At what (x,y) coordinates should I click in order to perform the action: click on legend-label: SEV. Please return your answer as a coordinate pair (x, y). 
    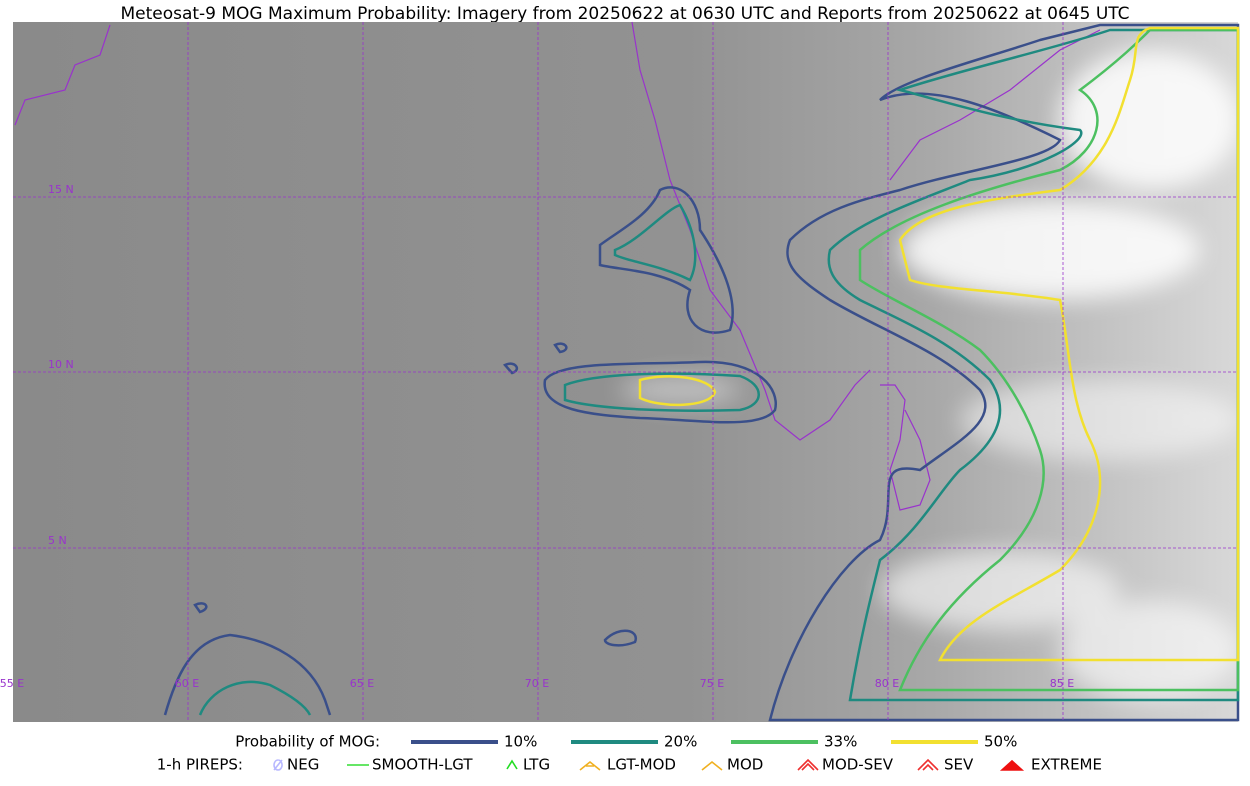
    Looking at the image, I should click on (959, 765).